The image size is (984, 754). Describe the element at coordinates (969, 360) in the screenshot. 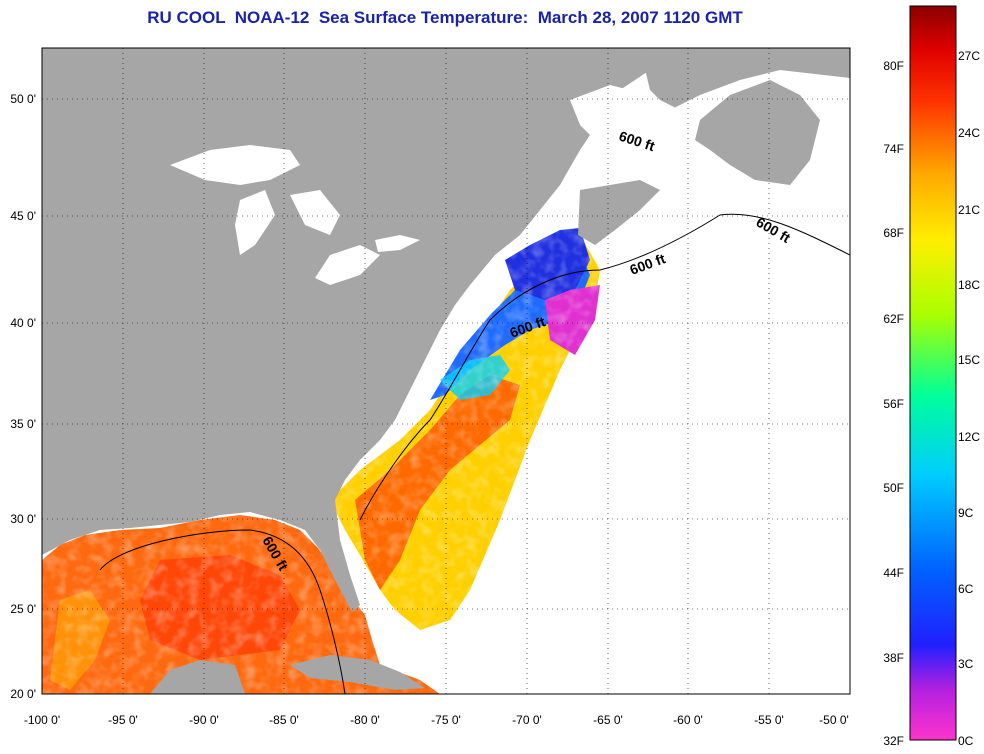

I see `colorbar-c-label: 15C` at that location.